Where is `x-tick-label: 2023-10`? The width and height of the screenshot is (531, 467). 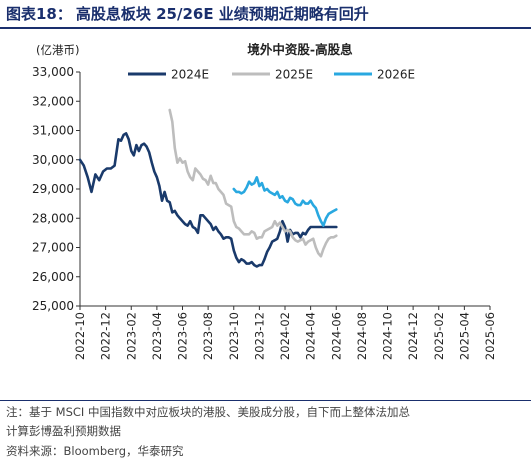
x-tick-label: 2023-10 is located at coordinates (234, 336).